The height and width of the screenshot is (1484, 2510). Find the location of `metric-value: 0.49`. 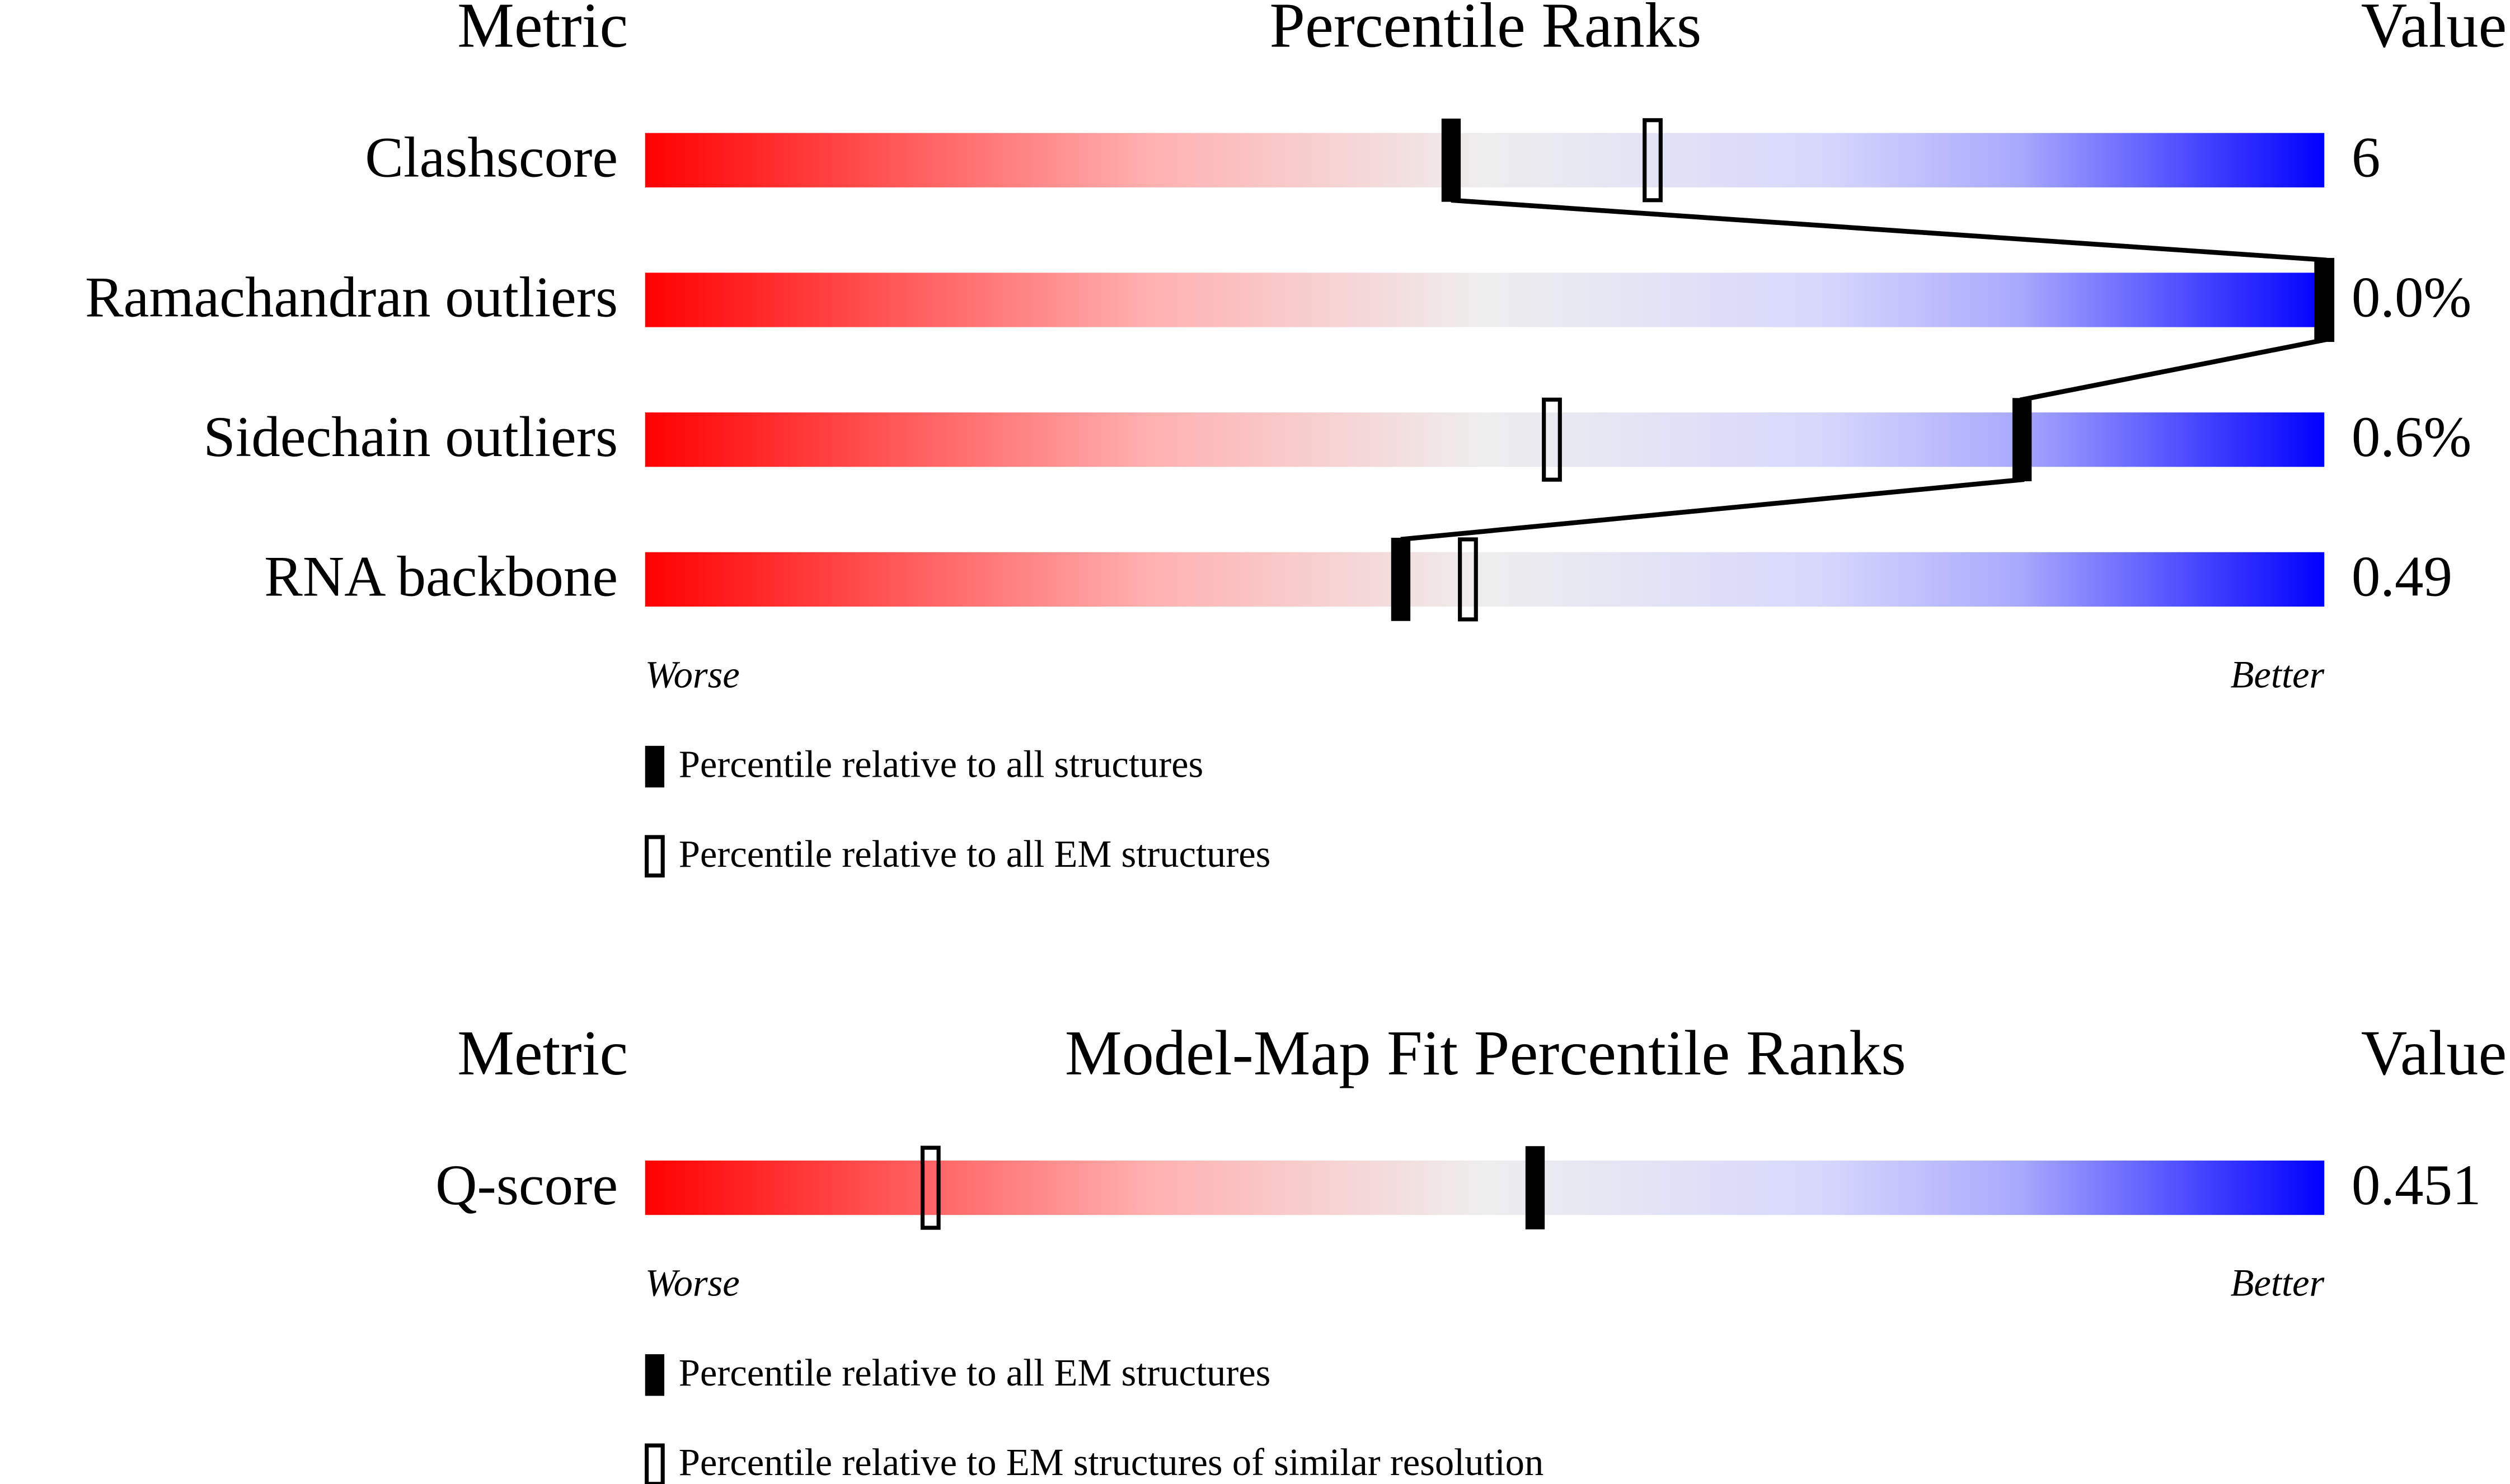

metric-value: 0.49 is located at coordinates (2402, 577).